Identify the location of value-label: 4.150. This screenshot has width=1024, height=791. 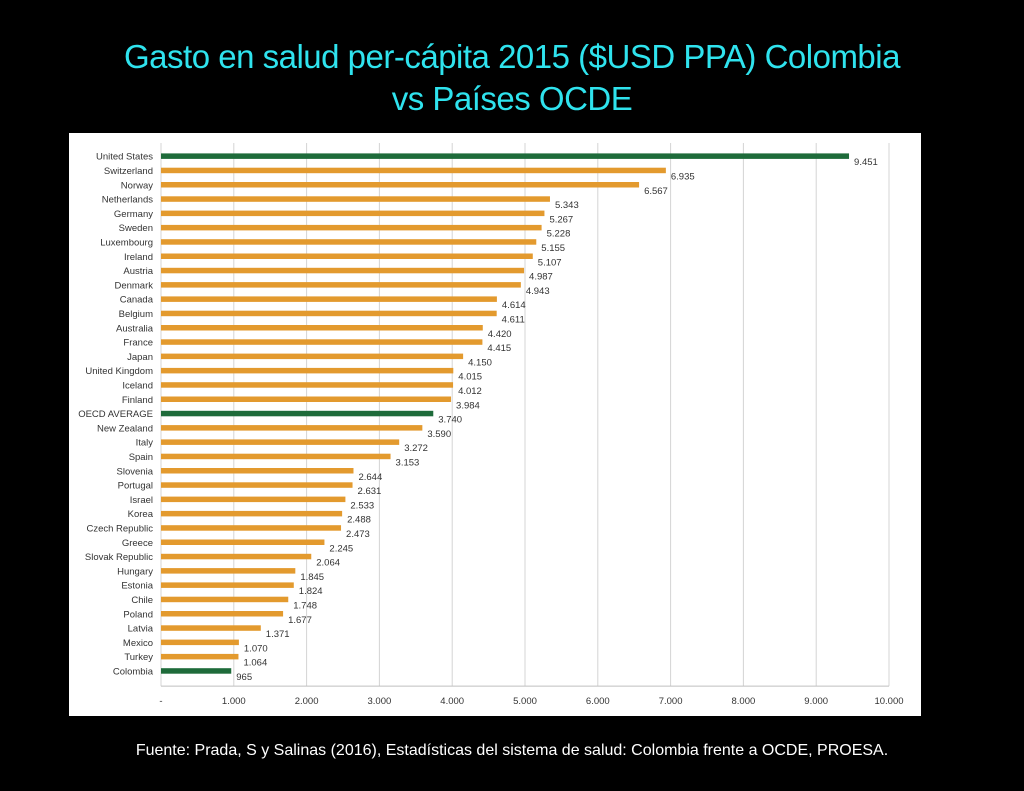
(480, 362).